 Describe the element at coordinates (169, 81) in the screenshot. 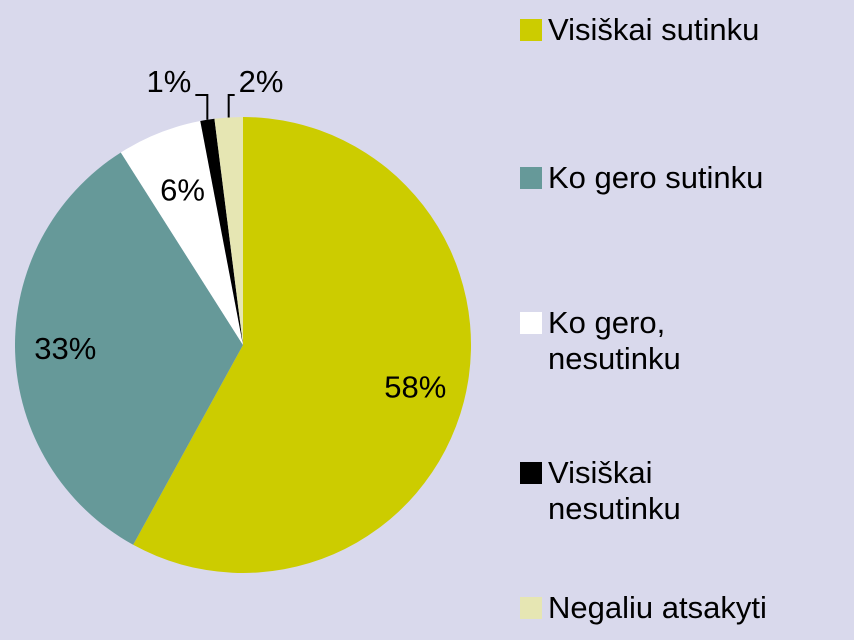

I see `data-label: 1%` at that location.